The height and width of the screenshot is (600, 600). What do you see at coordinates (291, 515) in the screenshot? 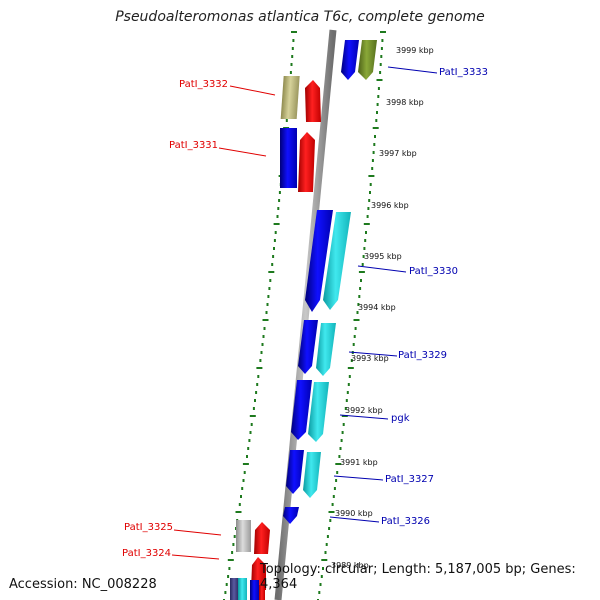
I see `gene-patI-3326-blue` at bounding box center [291, 515].